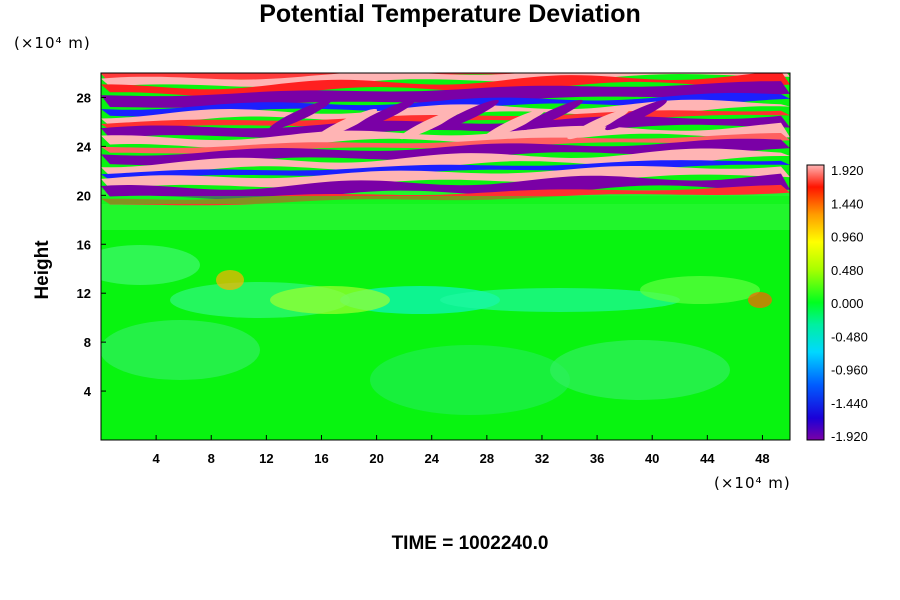  Describe the element at coordinates (211, 458) in the screenshot. I see `x-tick-label: 8` at that location.